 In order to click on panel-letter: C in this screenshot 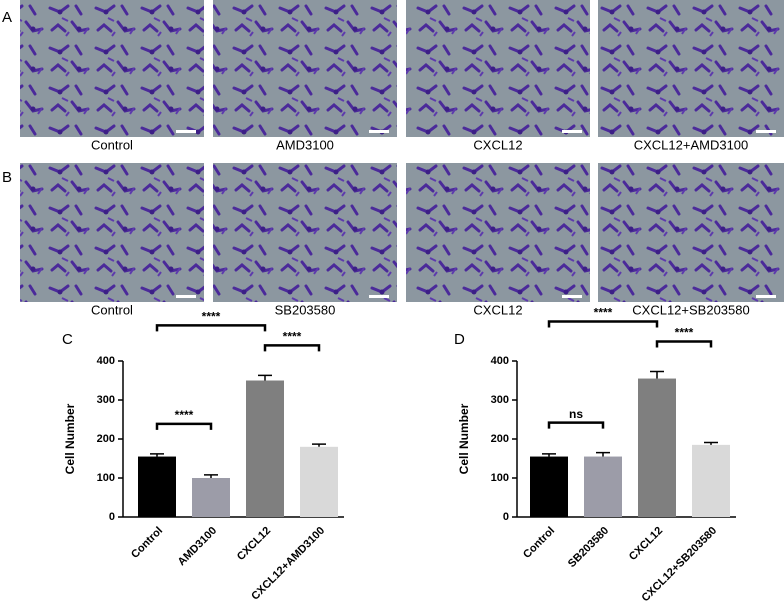, I will do `click(67, 339)`.